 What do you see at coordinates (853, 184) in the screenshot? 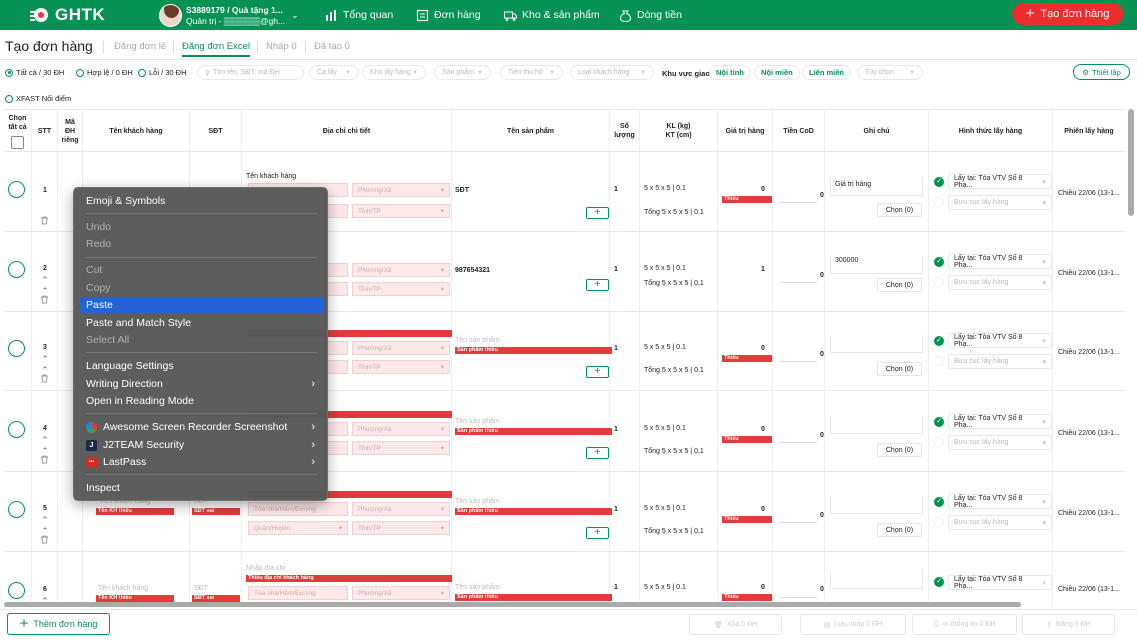
I see `note-value: Giá trị hàng` at bounding box center [853, 184].